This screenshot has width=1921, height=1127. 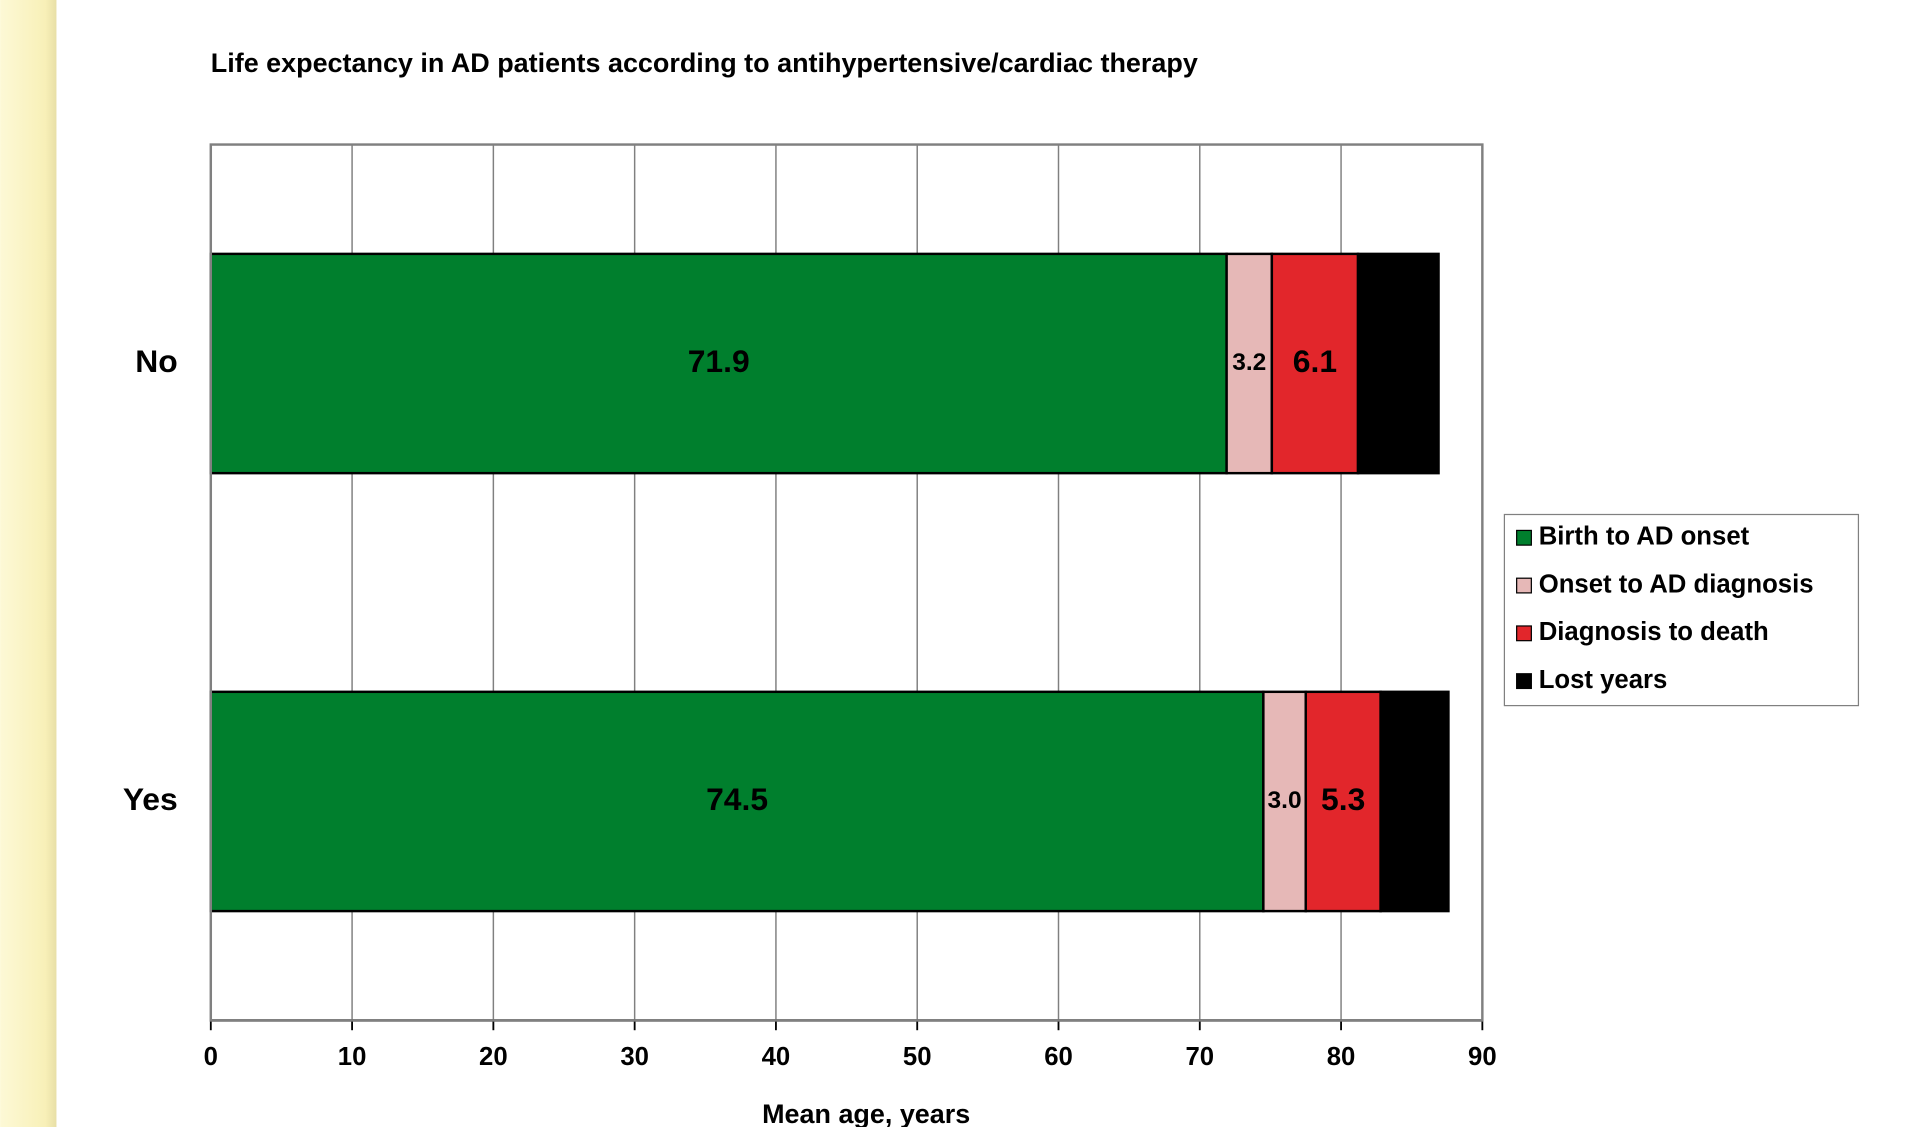 I want to click on x-tick-label: 80, so click(x=1341, y=1057).